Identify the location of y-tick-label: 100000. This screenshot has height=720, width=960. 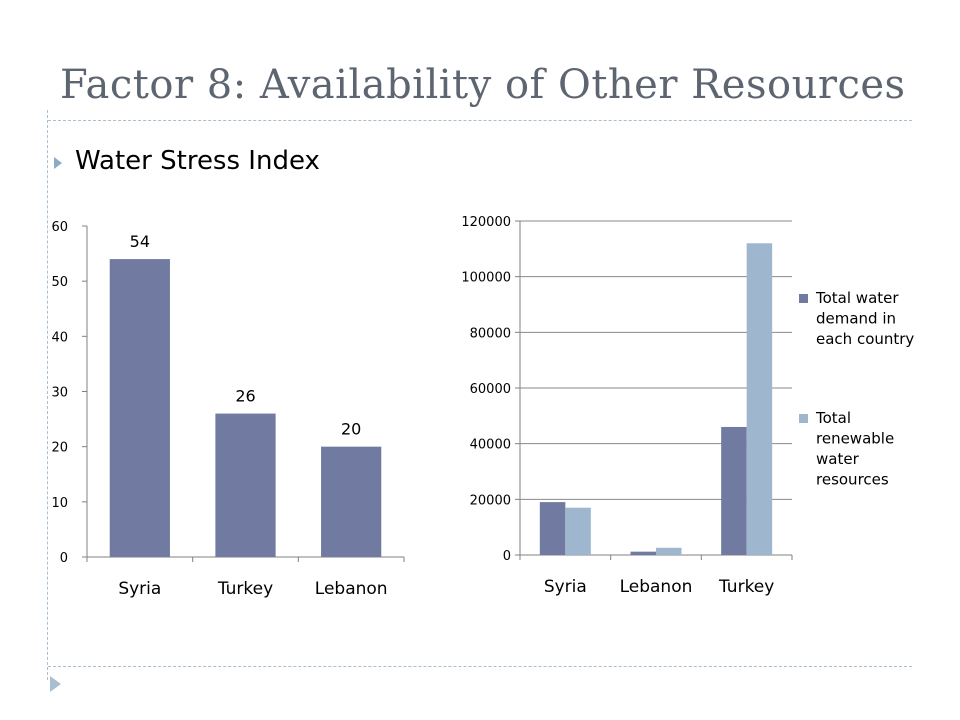
(486, 278).